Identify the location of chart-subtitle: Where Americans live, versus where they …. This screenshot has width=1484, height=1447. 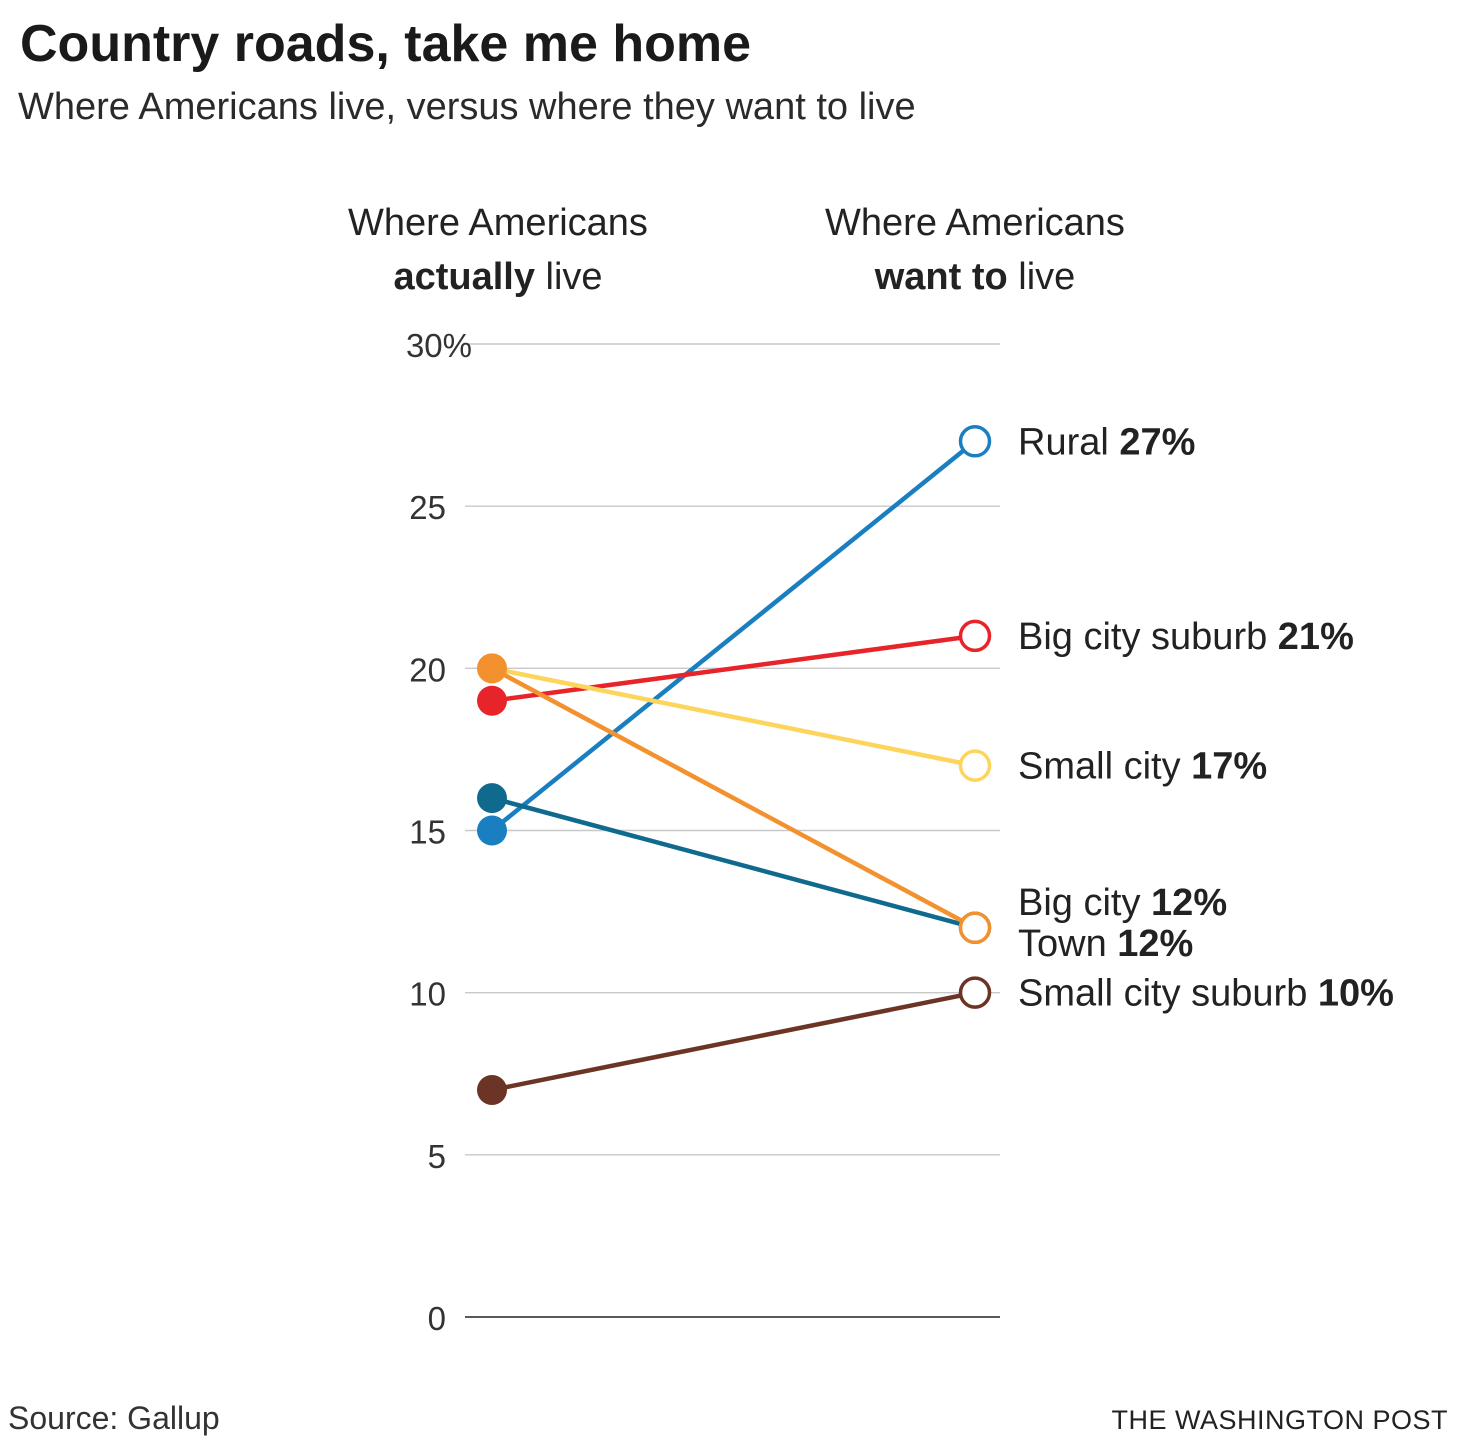
(467, 107).